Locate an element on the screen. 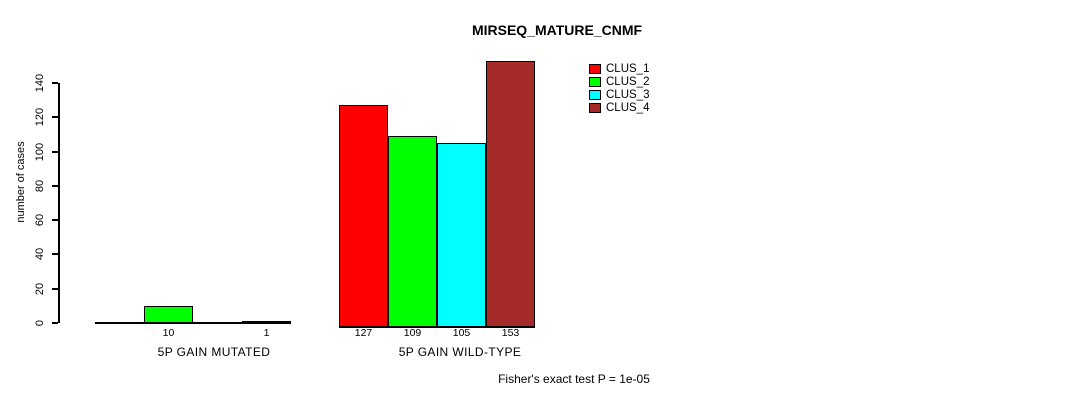 The height and width of the screenshot is (400, 1090). bar-count-label: 127 is located at coordinates (363, 333).